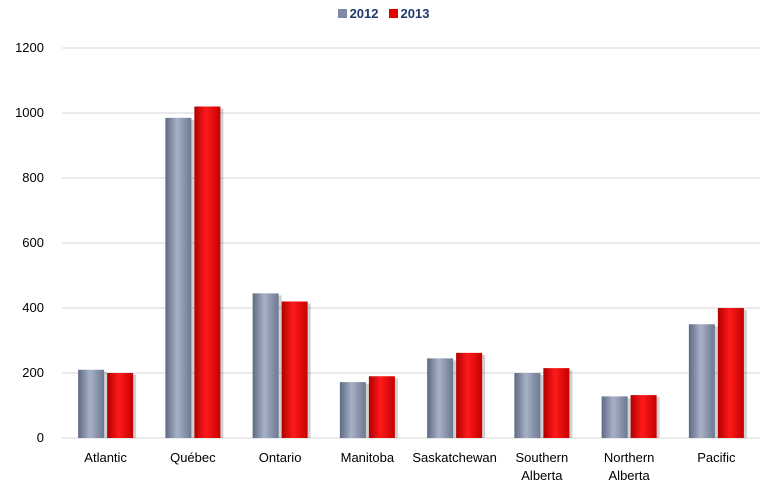 The image size is (767, 489). Describe the element at coordinates (33, 242) in the screenshot. I see `y-tick-label: 600` at that location.